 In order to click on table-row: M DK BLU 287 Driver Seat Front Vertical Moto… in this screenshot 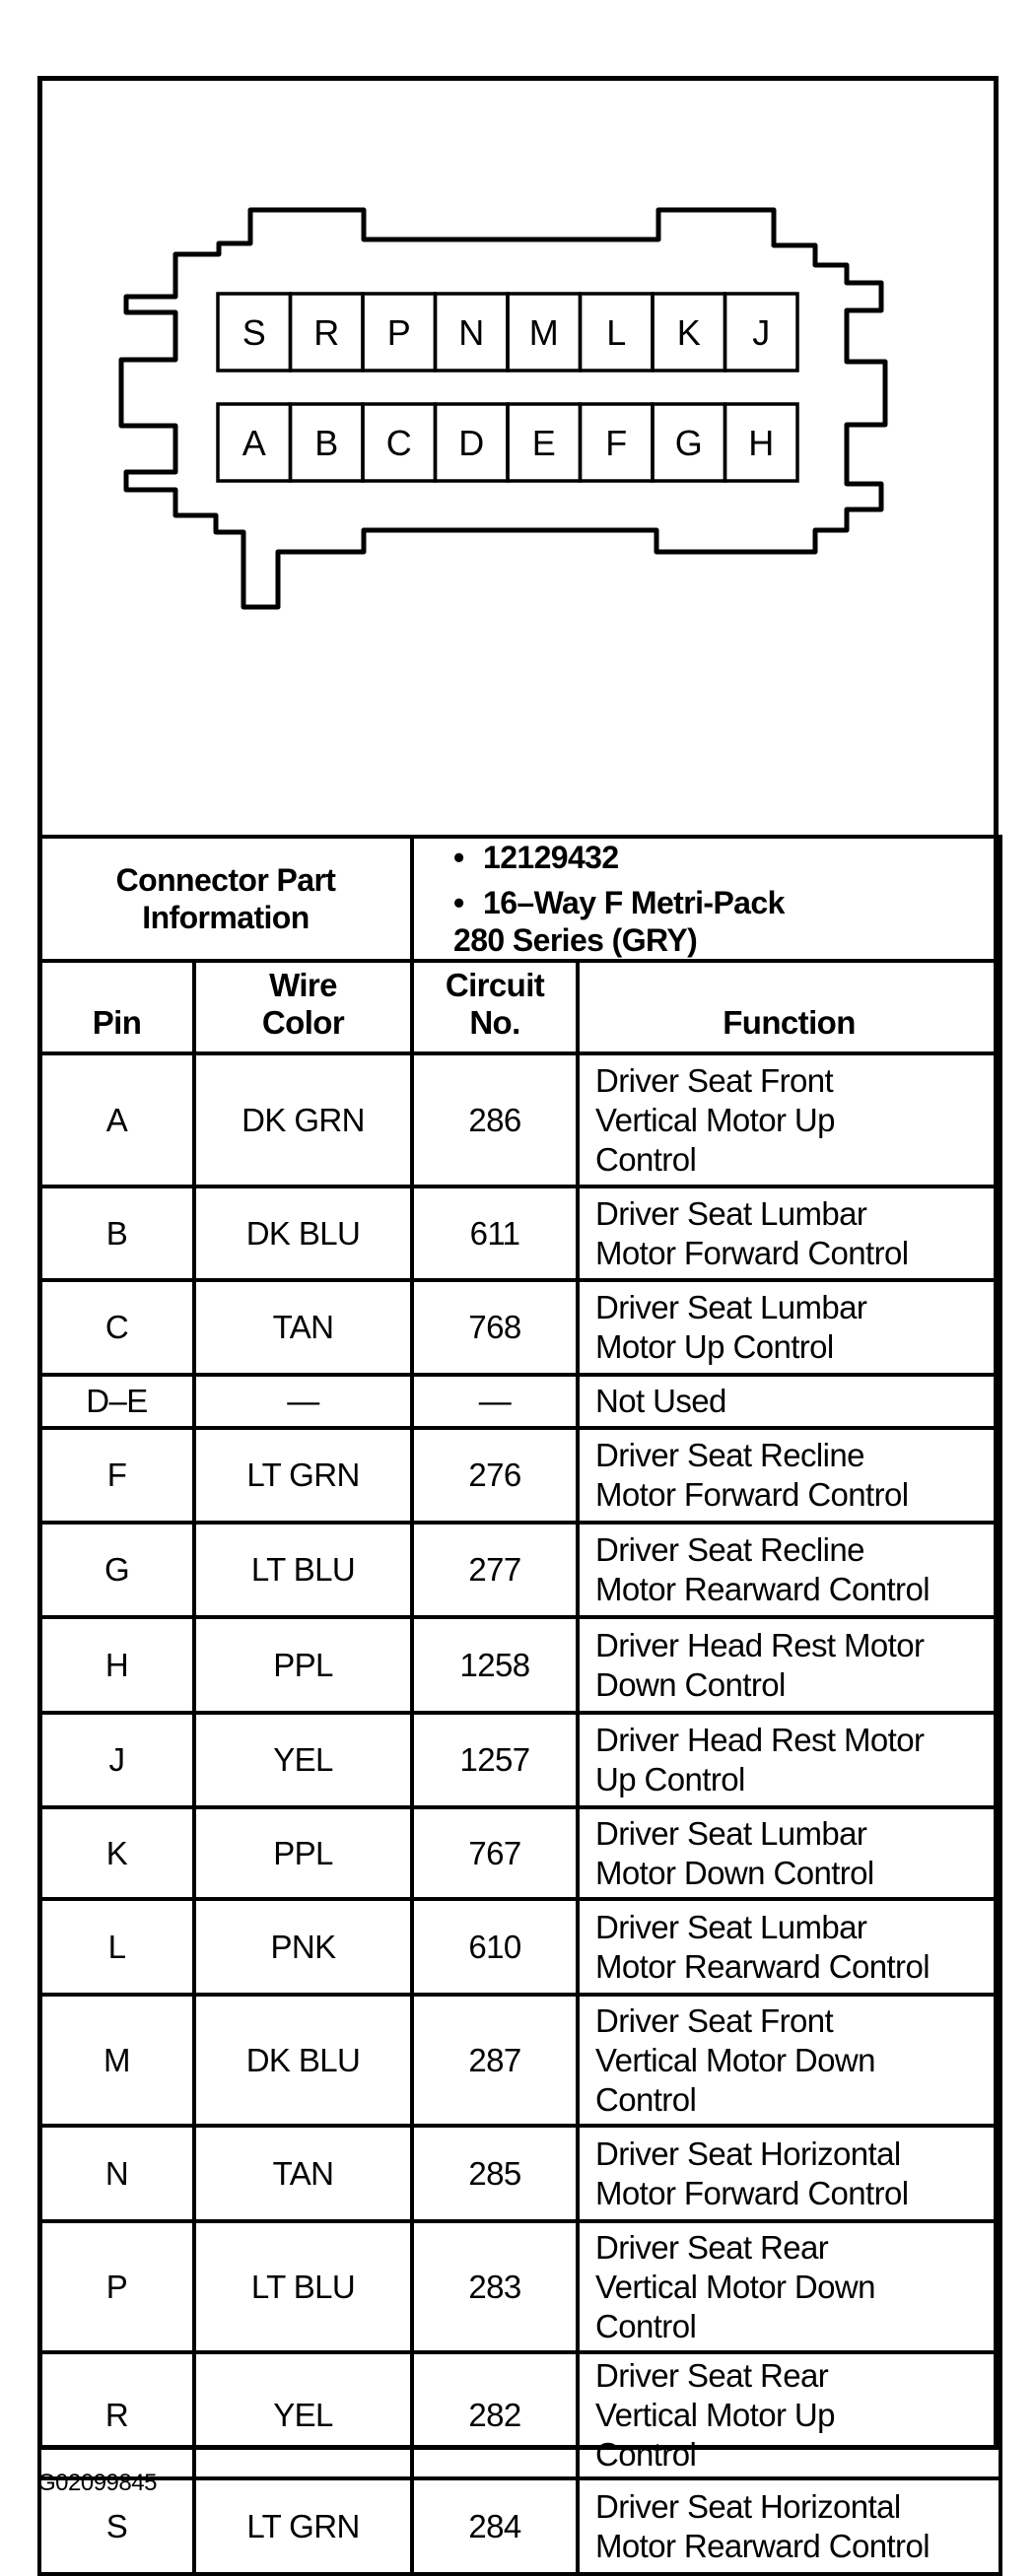, I will do `click(519, 2060)`.